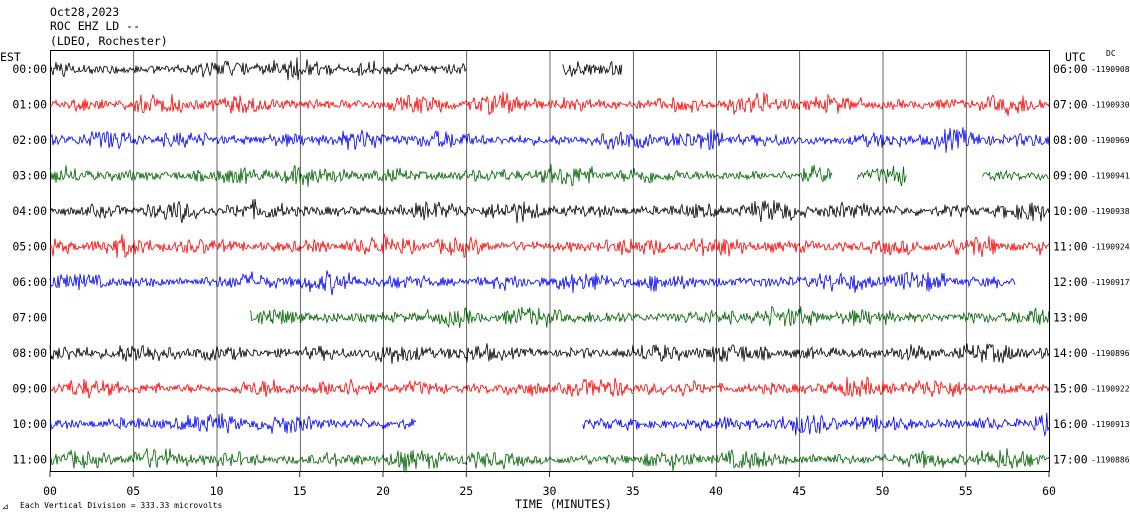  Describe the element at coordinates (466, 491) in the screenshot. I see `x-tick-label: 25` at that location.